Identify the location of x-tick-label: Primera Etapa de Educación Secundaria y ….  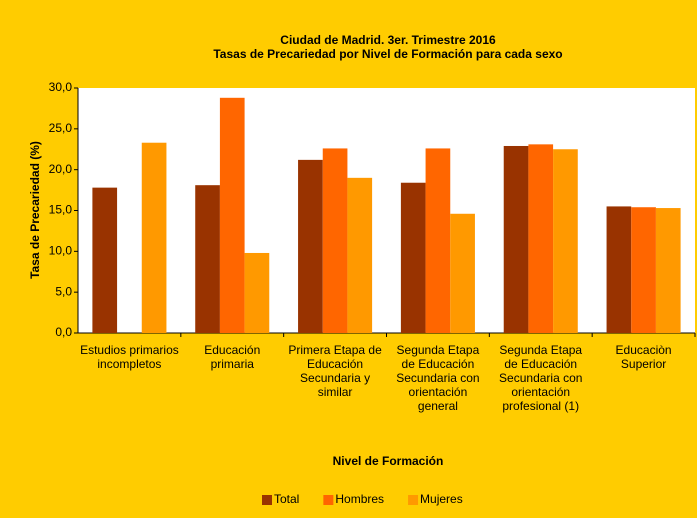
(335, 371).